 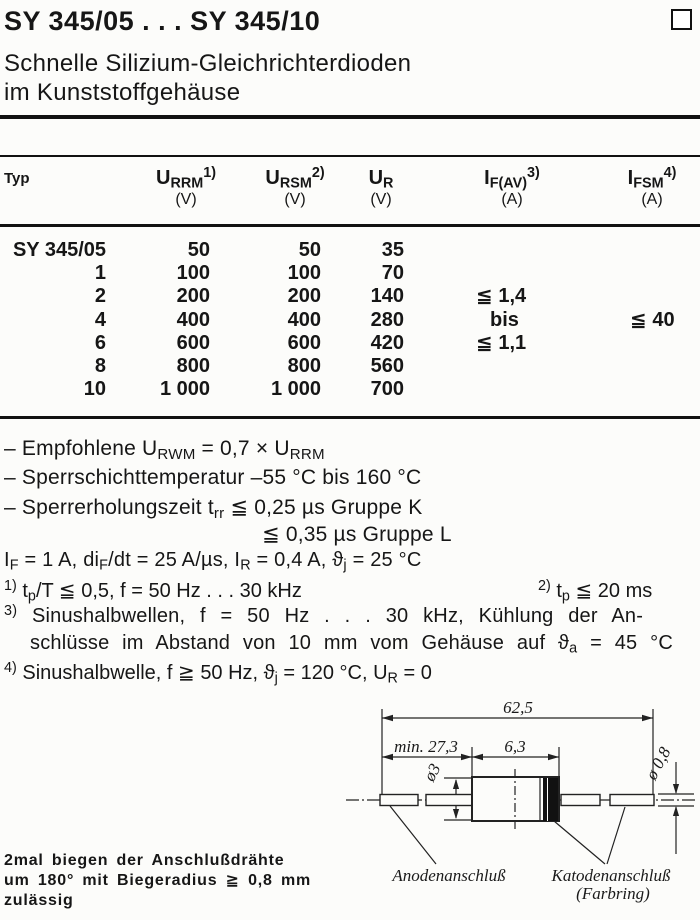 What do you see at coordinates (193, 319) in the screenshot?
I see `cell-urrm: 400` at bounding box center [193, 319].